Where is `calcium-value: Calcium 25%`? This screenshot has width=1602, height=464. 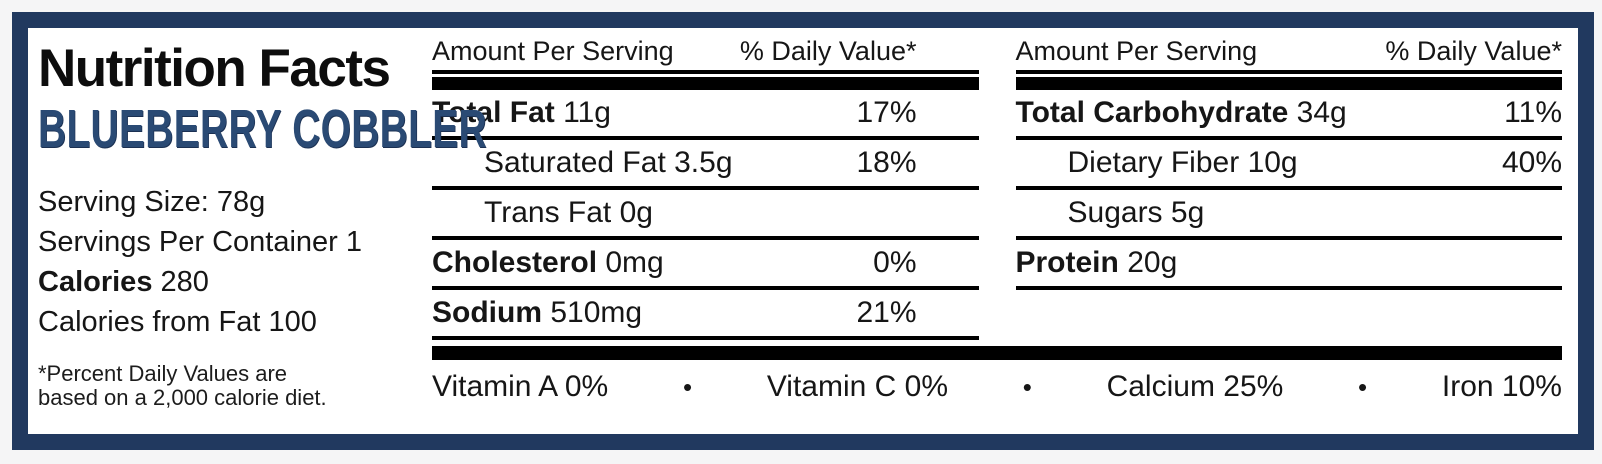 calcium-value: Calcium 25% is located at coordinates (1195, 386).